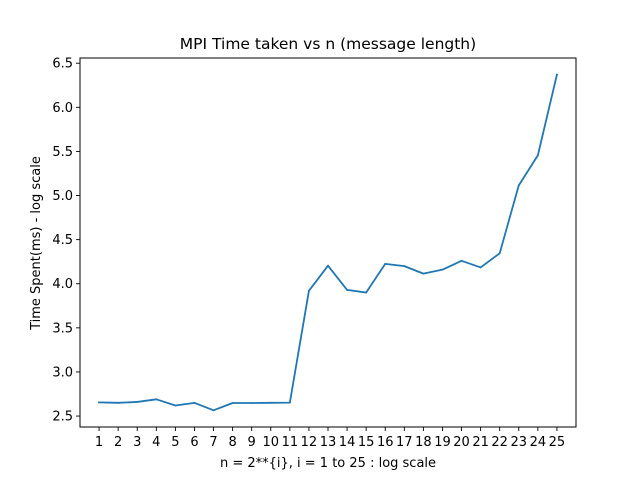 The height and width of the screenshot is (480, 640). Describe the element at coordinates (404, 442) in the screenshot. I see `x-tick-label: 17` at that location.